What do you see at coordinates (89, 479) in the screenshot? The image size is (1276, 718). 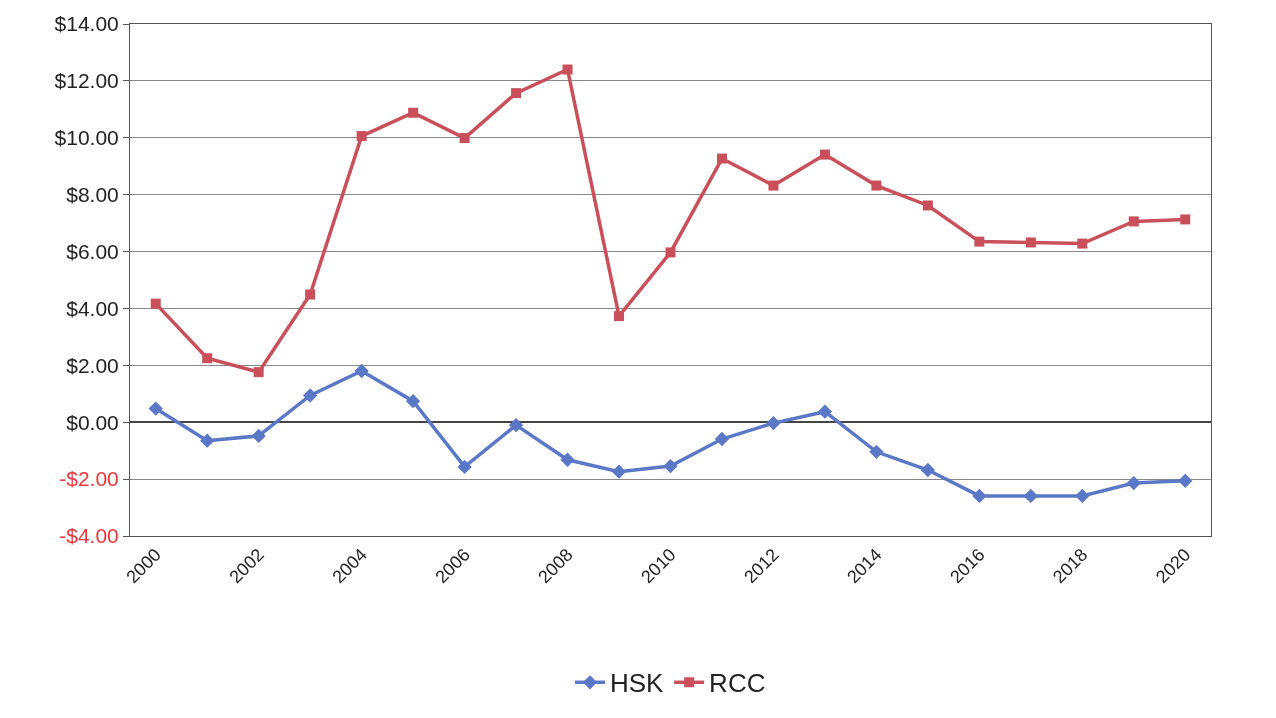 I see `y-tick-label: -$2.00` at bounding box center [89, 479].